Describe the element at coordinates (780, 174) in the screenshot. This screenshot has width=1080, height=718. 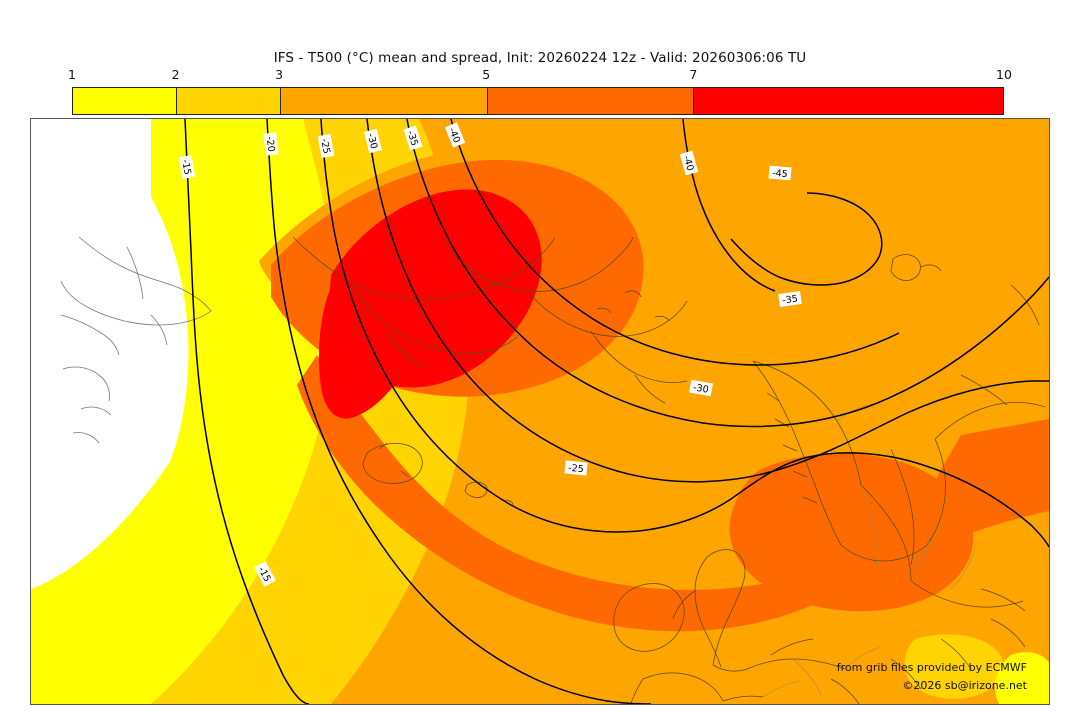
I see `svg-text: -45` at that location.